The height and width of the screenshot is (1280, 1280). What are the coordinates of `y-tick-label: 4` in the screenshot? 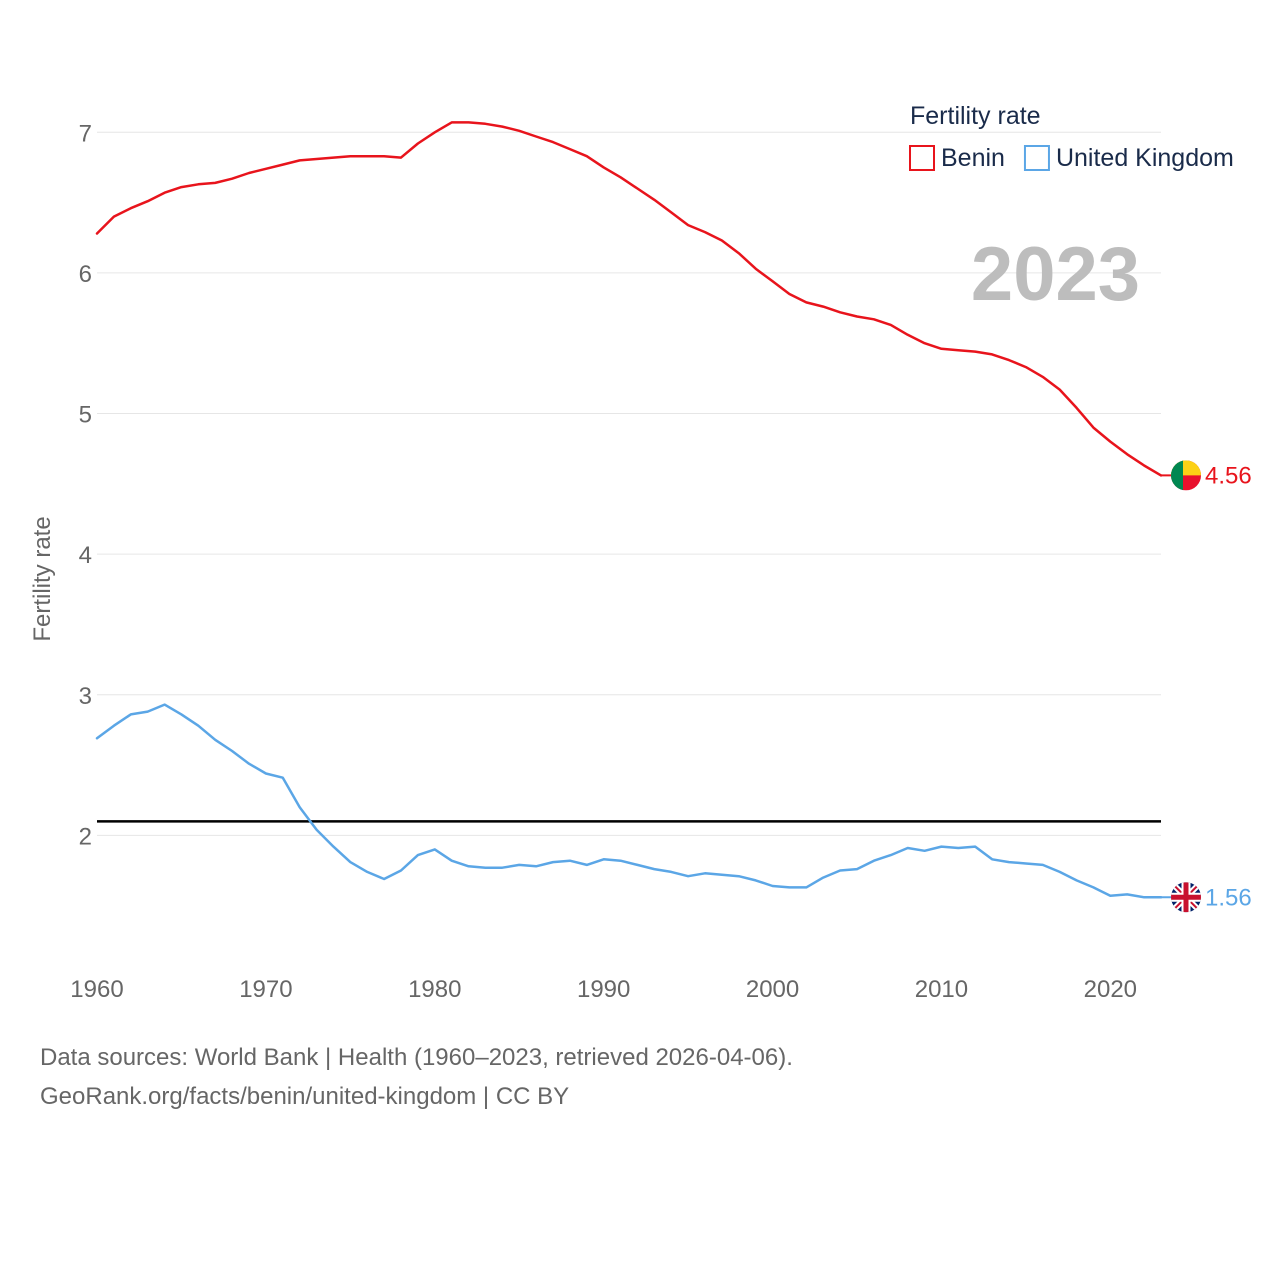 It's located at (85, 555).